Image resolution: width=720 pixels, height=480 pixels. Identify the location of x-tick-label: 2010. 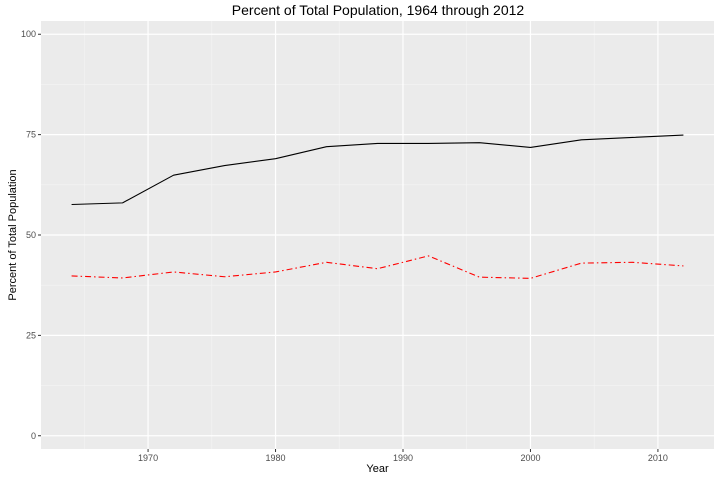
(658, 458).